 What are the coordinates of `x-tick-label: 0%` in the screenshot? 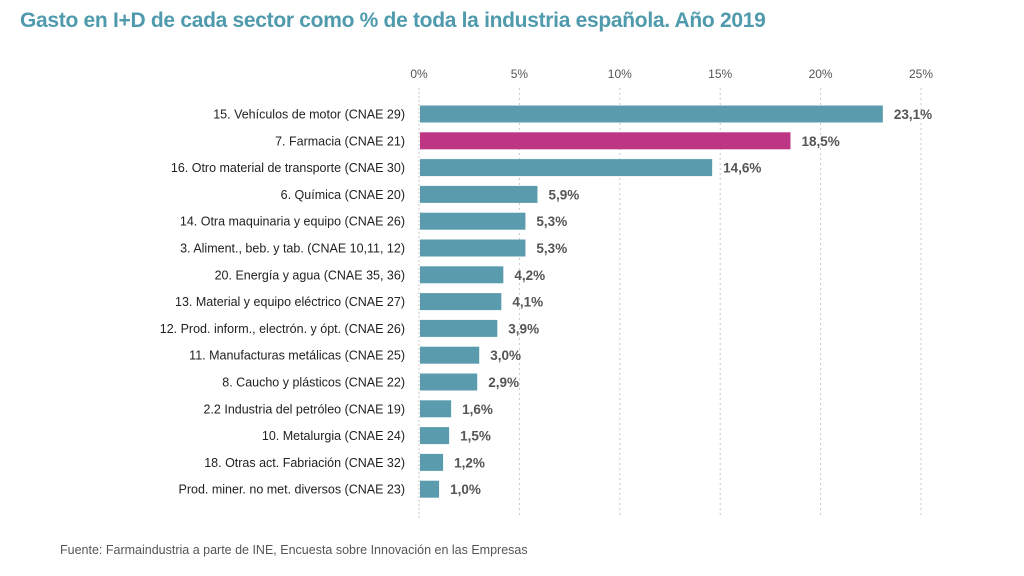 It's located at (419, 74).